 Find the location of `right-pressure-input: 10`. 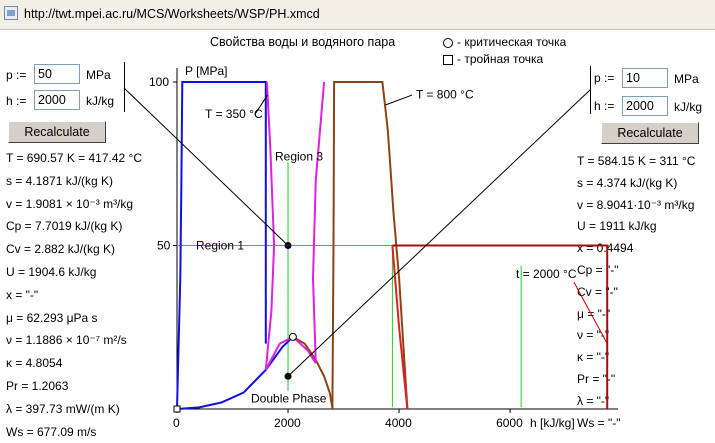

right-pressure-input: 10 is located at coordinates (645, 78).